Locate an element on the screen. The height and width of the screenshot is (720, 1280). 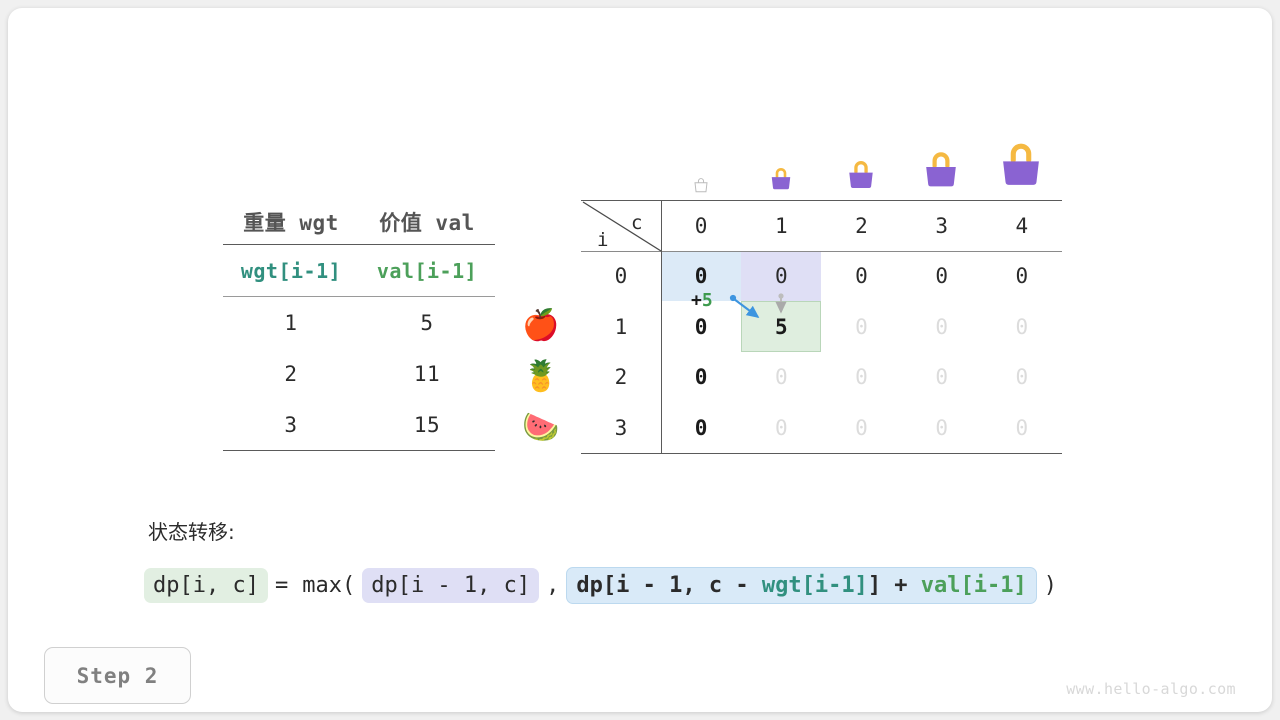
site-watermark: www.hello-algo.com is located at coordinates (1151, 689).